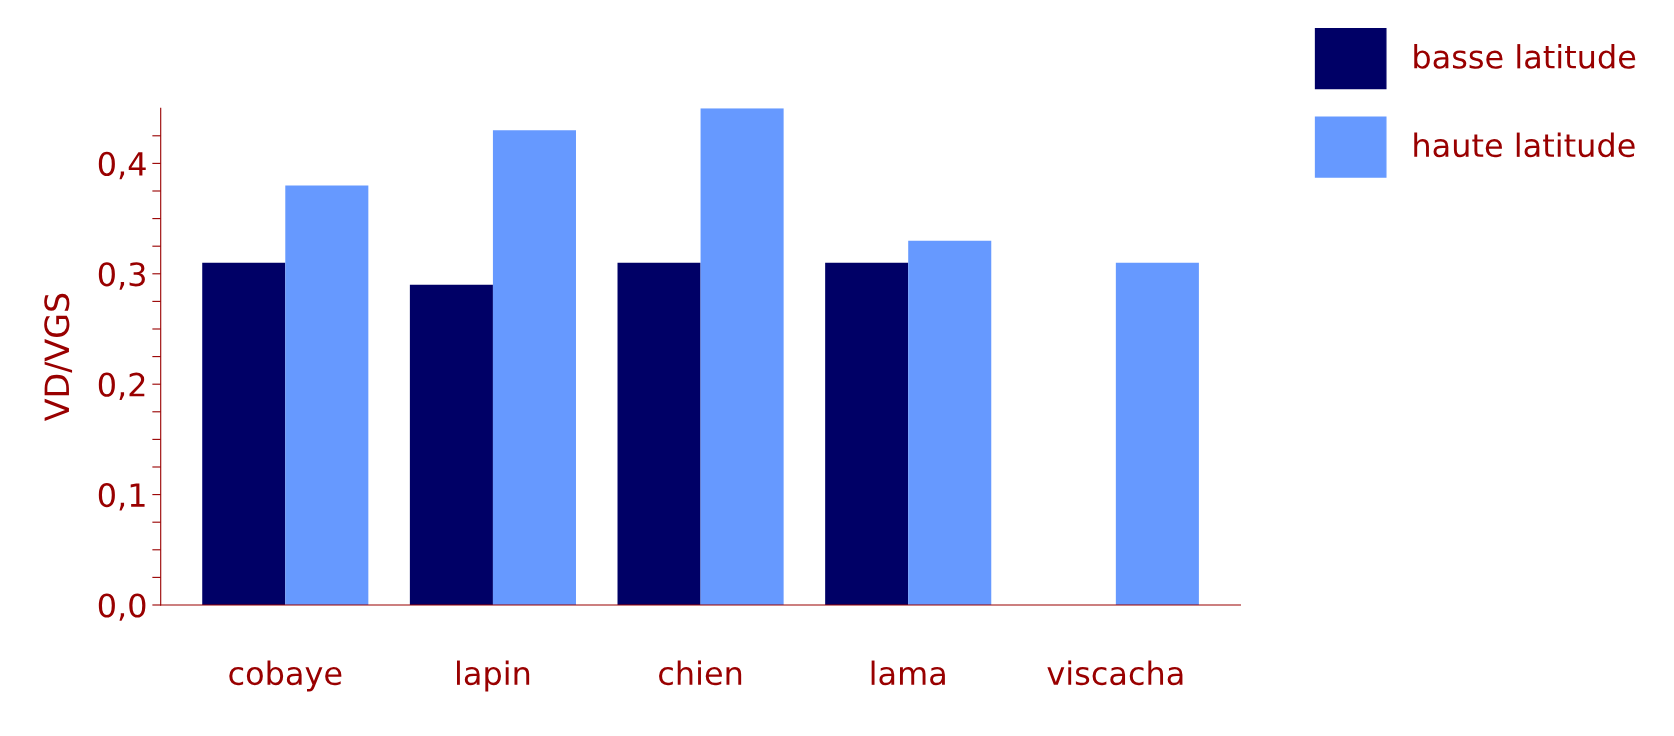  What do you see at coordinates (1115, 673) in the screenshot?
I see `x-tick-label: viscacha` at bounding box center [1115, 673].